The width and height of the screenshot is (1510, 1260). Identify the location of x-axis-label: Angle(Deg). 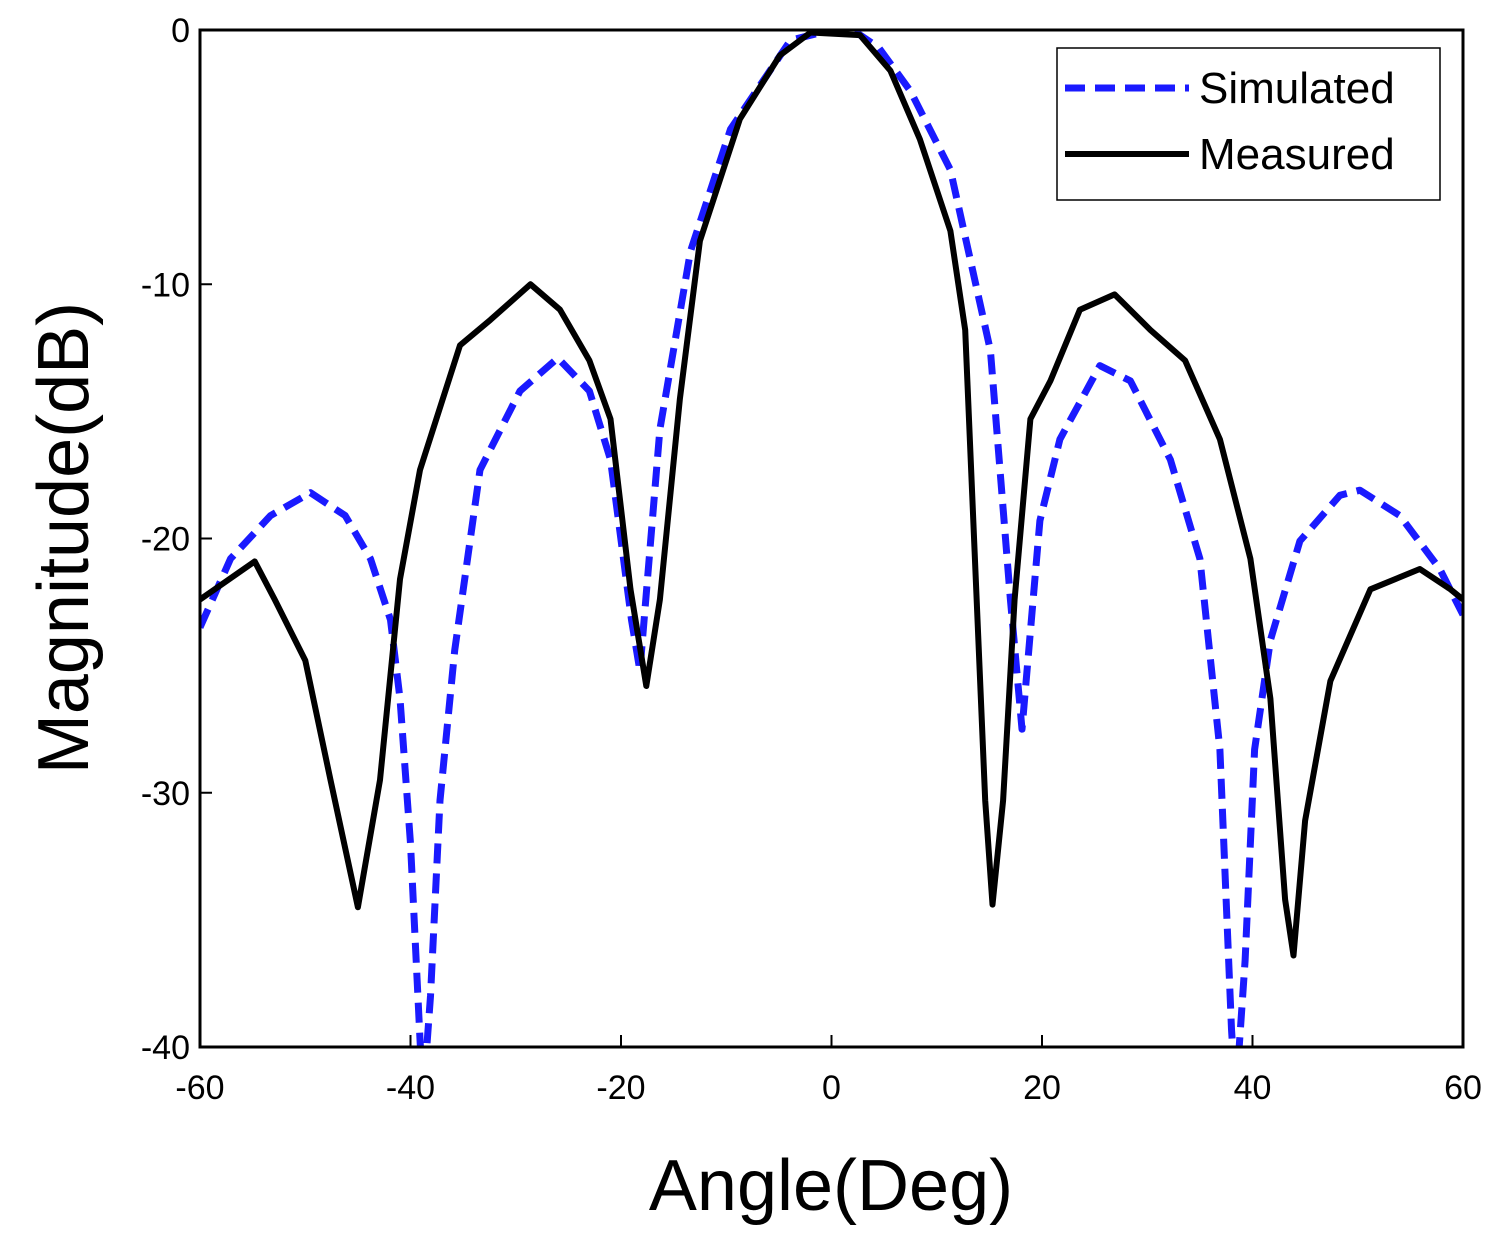
(831, 1186).